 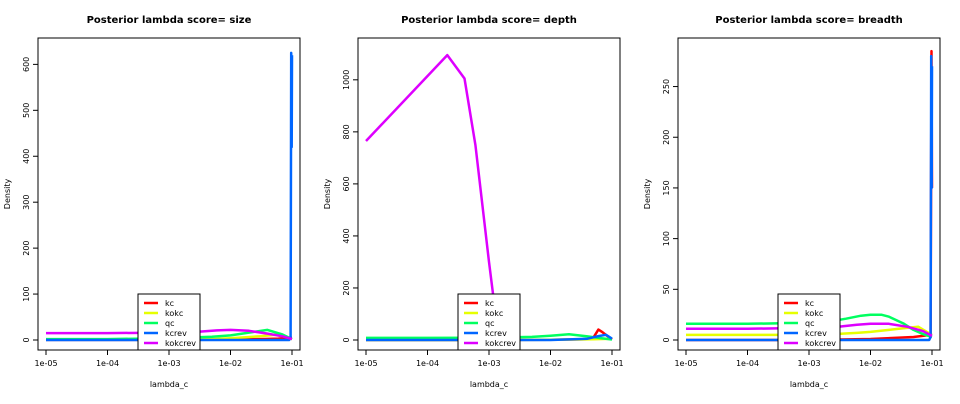 What do you see at coordinates (169, 20) in the screenshot?
I see `chart-title: Posterior lambda score= size` at bounding box center [169, 20].